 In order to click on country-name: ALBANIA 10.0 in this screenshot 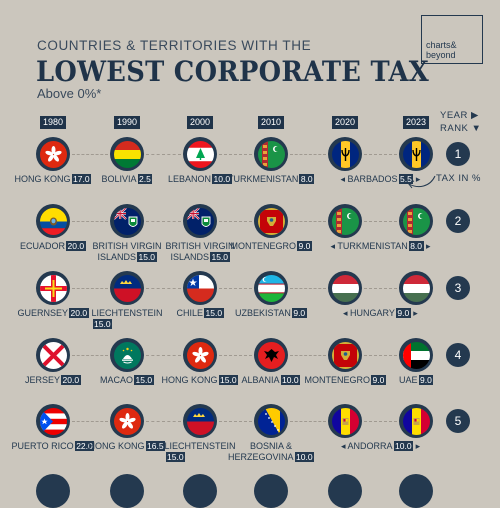, I will do `click(271, 380)`.